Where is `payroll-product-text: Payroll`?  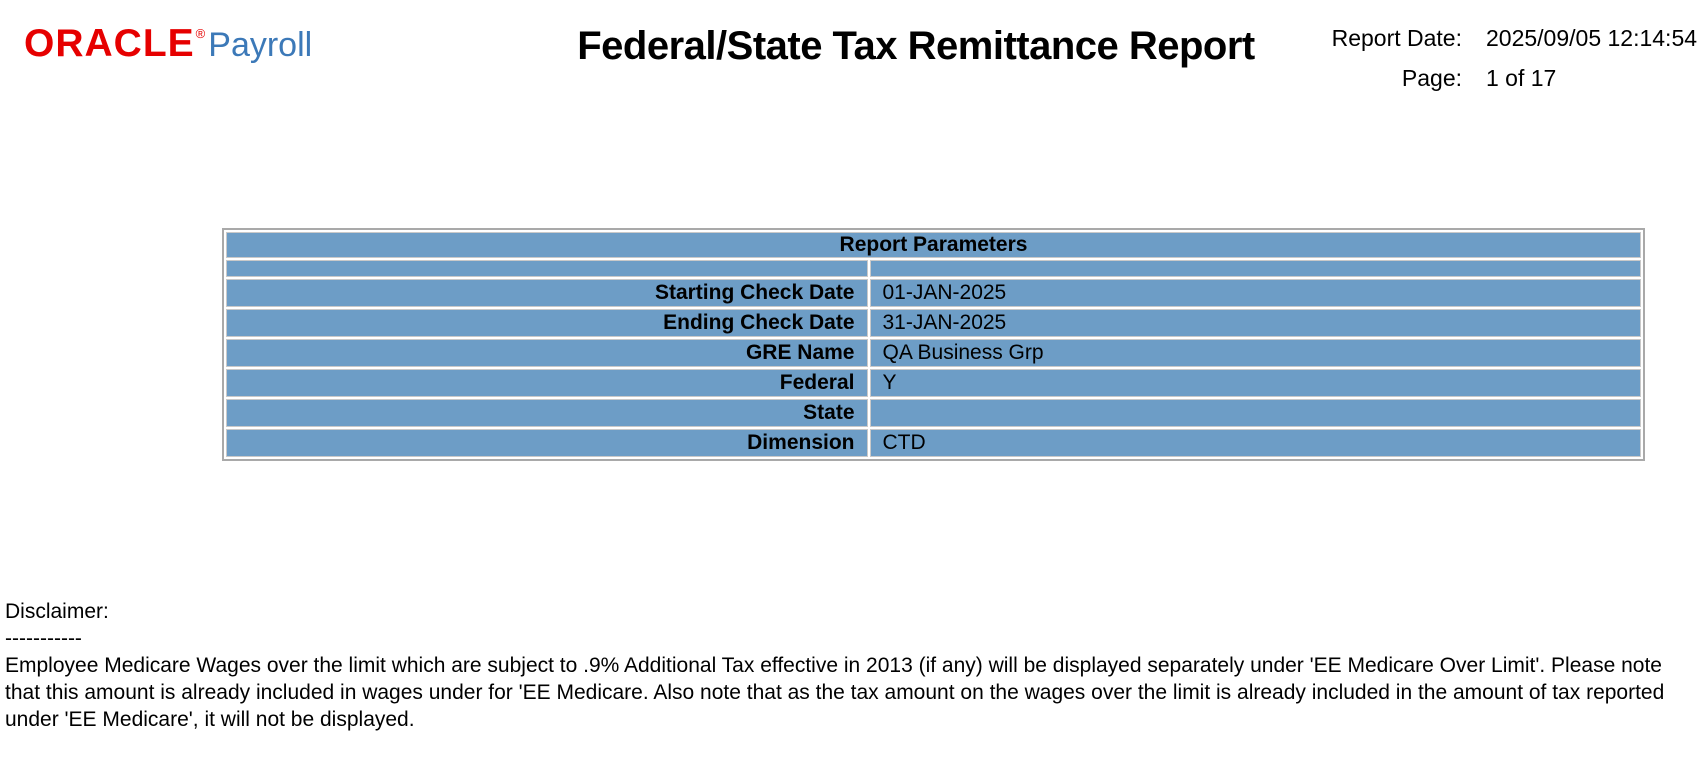
payroll-product-text: Payroll is located at coordinates (260, 45).